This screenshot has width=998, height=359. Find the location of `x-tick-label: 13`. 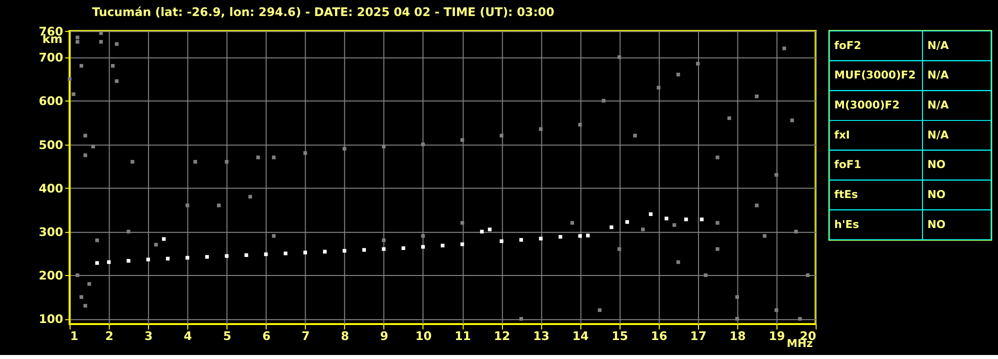

x-tick-label: 13 is located at coordinates (541, 336).